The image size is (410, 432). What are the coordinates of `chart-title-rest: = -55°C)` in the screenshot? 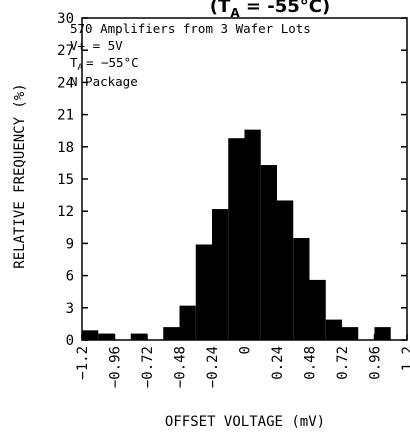 It's located at (285, 8).